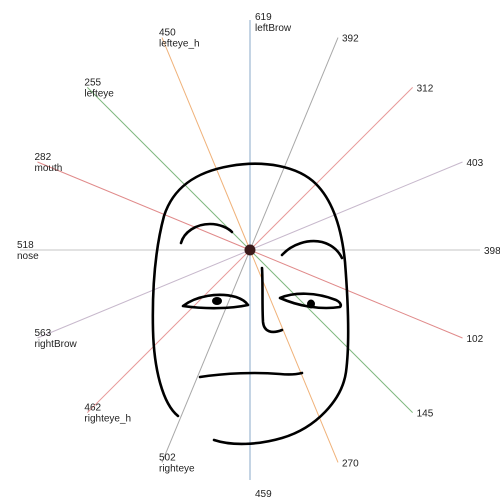 The height and width of the screenshot is (500, 500). I want to click on spoke-label: 282 mouth, so click(49, 163).